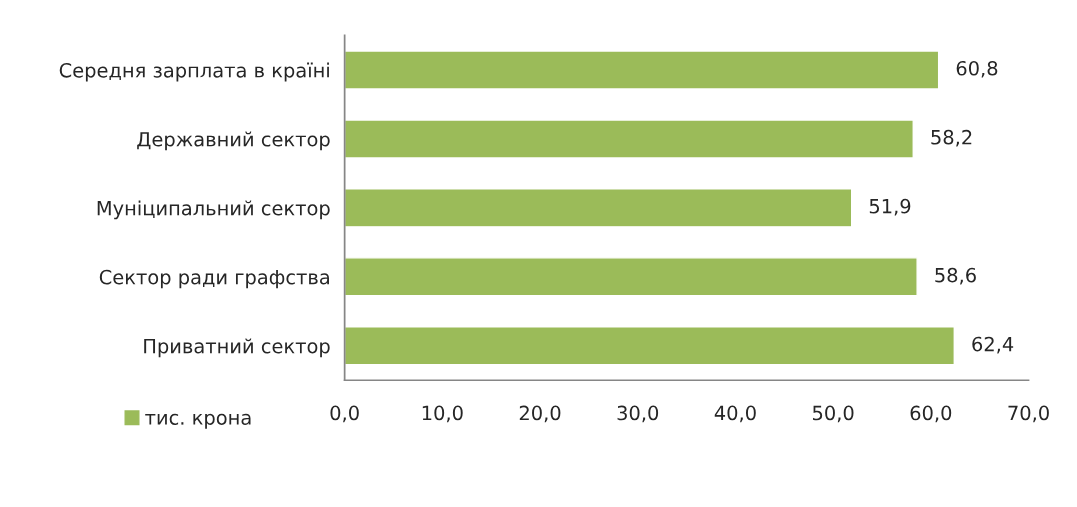 Image resolution: width=1077 pixels, height=507 pixels. Describe the element at coordinates (214, 279) in the screenshot. I see `y-tick-label: Сектор ради графства` at that location.